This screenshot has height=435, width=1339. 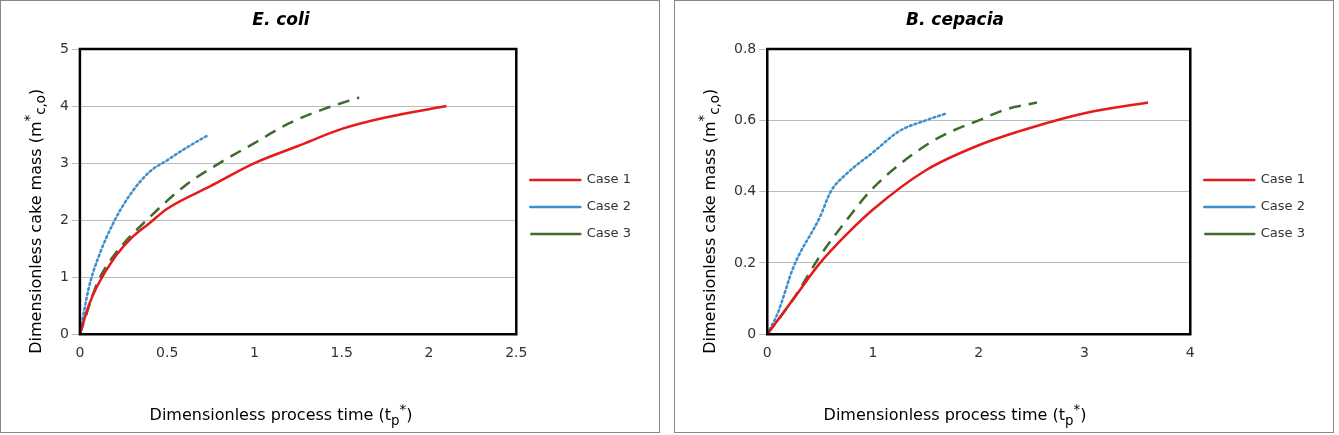 I want to click on y-tick-label: 3, so click(x=64, y=161).